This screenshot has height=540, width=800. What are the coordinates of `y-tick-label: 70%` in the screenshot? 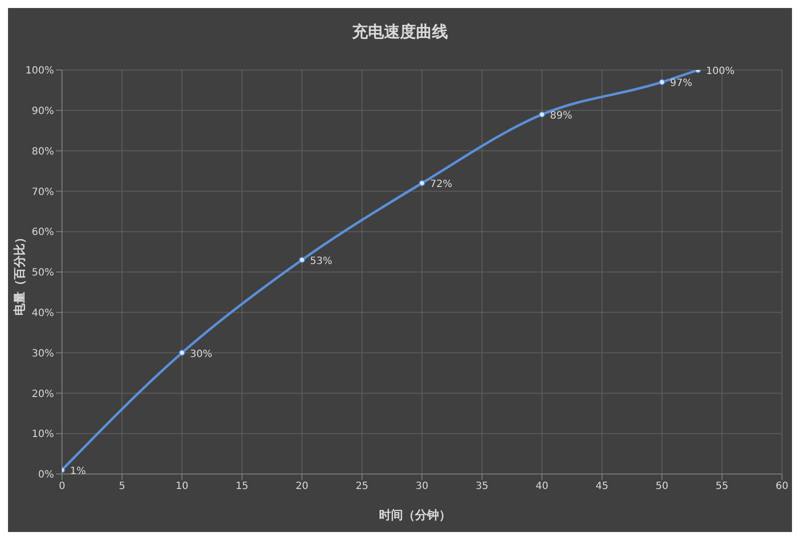 It's located at (43, 192).